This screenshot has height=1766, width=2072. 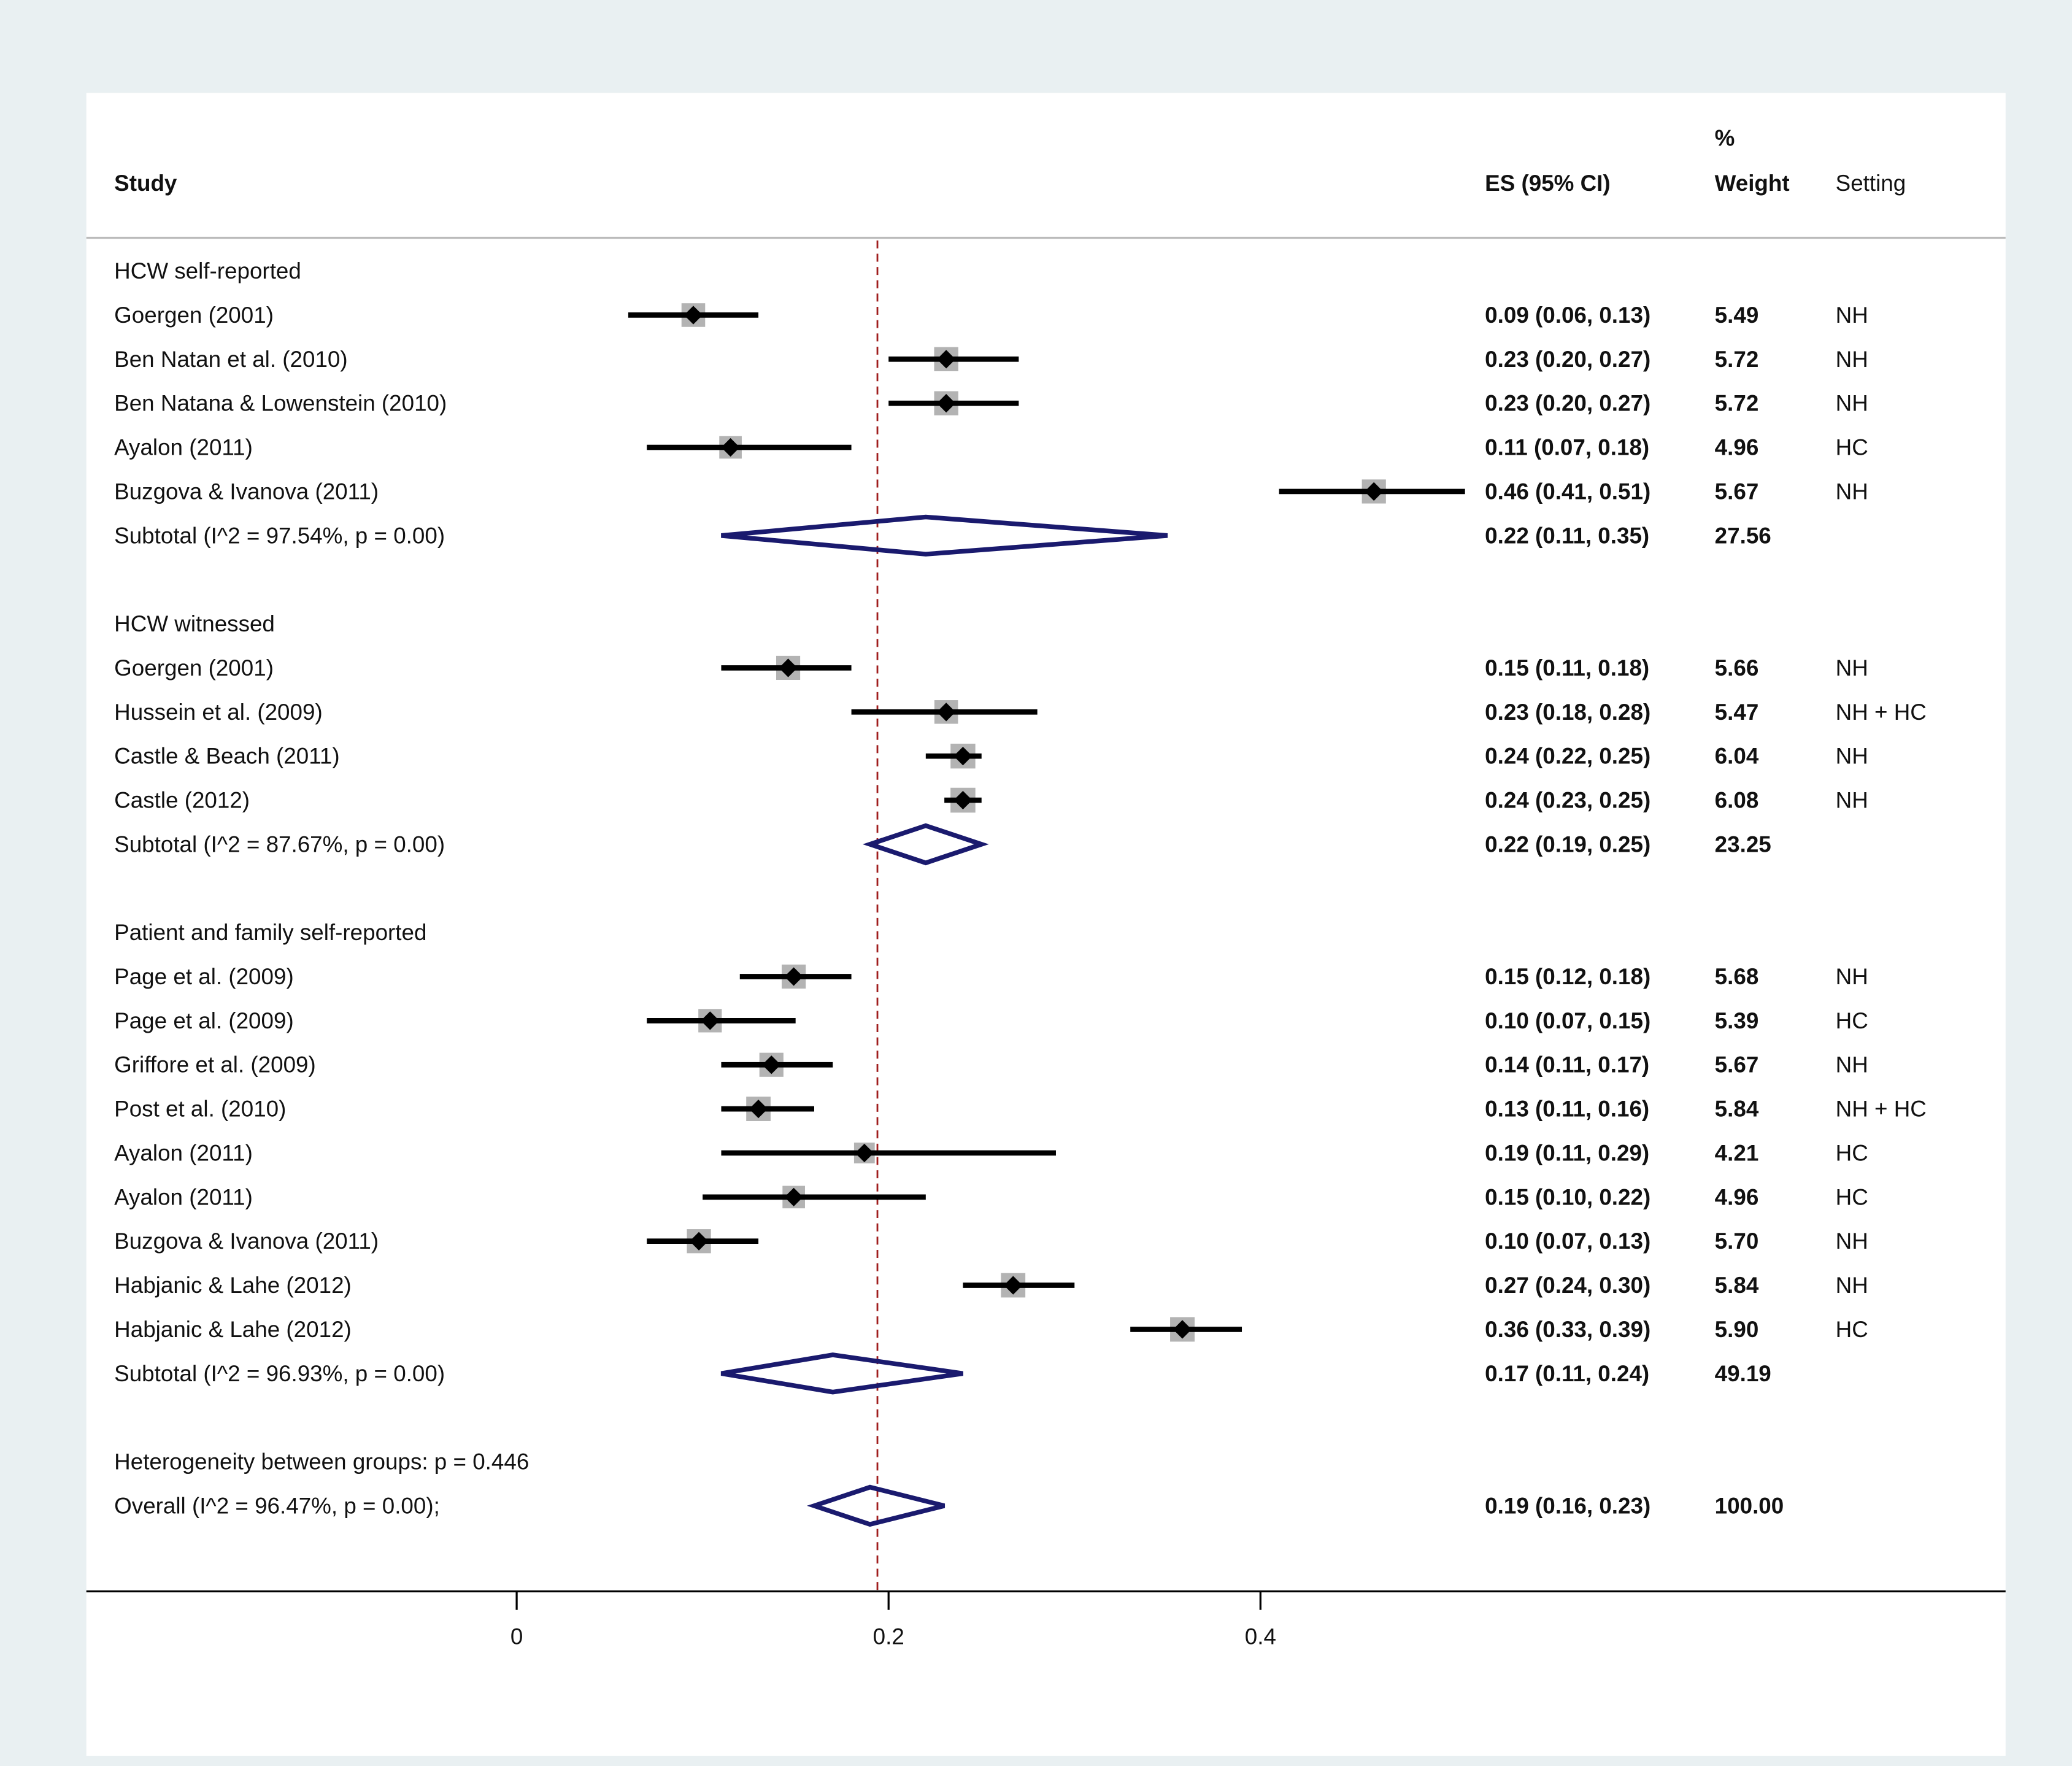 What do you see at coordinates (1567, 447) in the screenshot?
I see `es-ci-text: 0.11 (0.07, 0.18)` at bounding box center [1567, 447].